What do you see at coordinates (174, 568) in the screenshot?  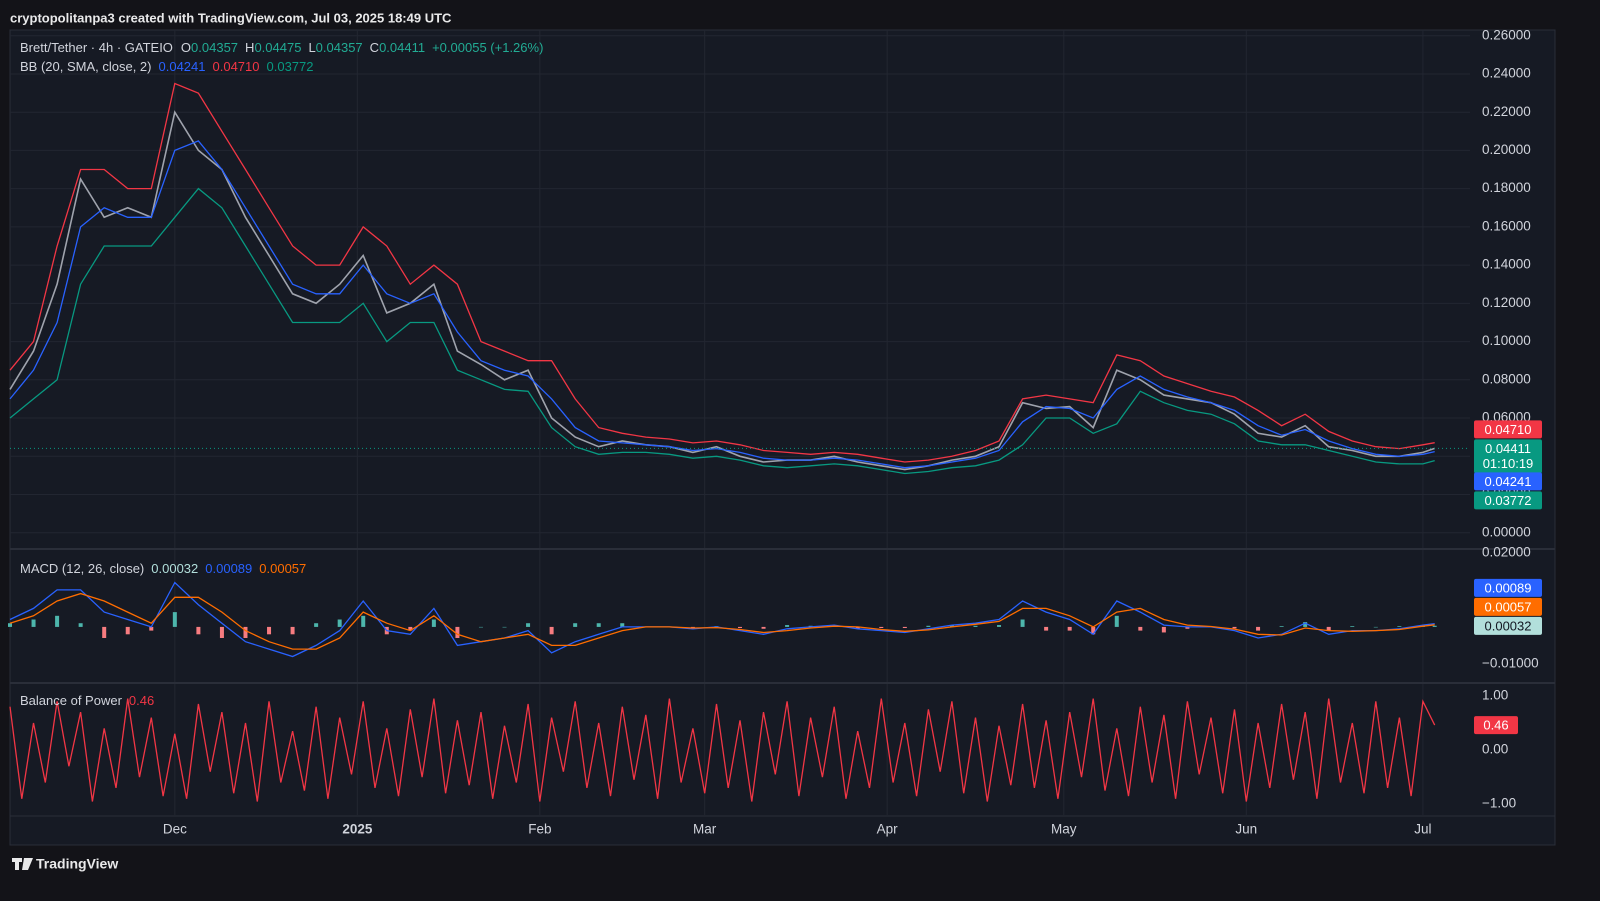 I see `macd-value: 0.00032` at bounding box center [174, 568].